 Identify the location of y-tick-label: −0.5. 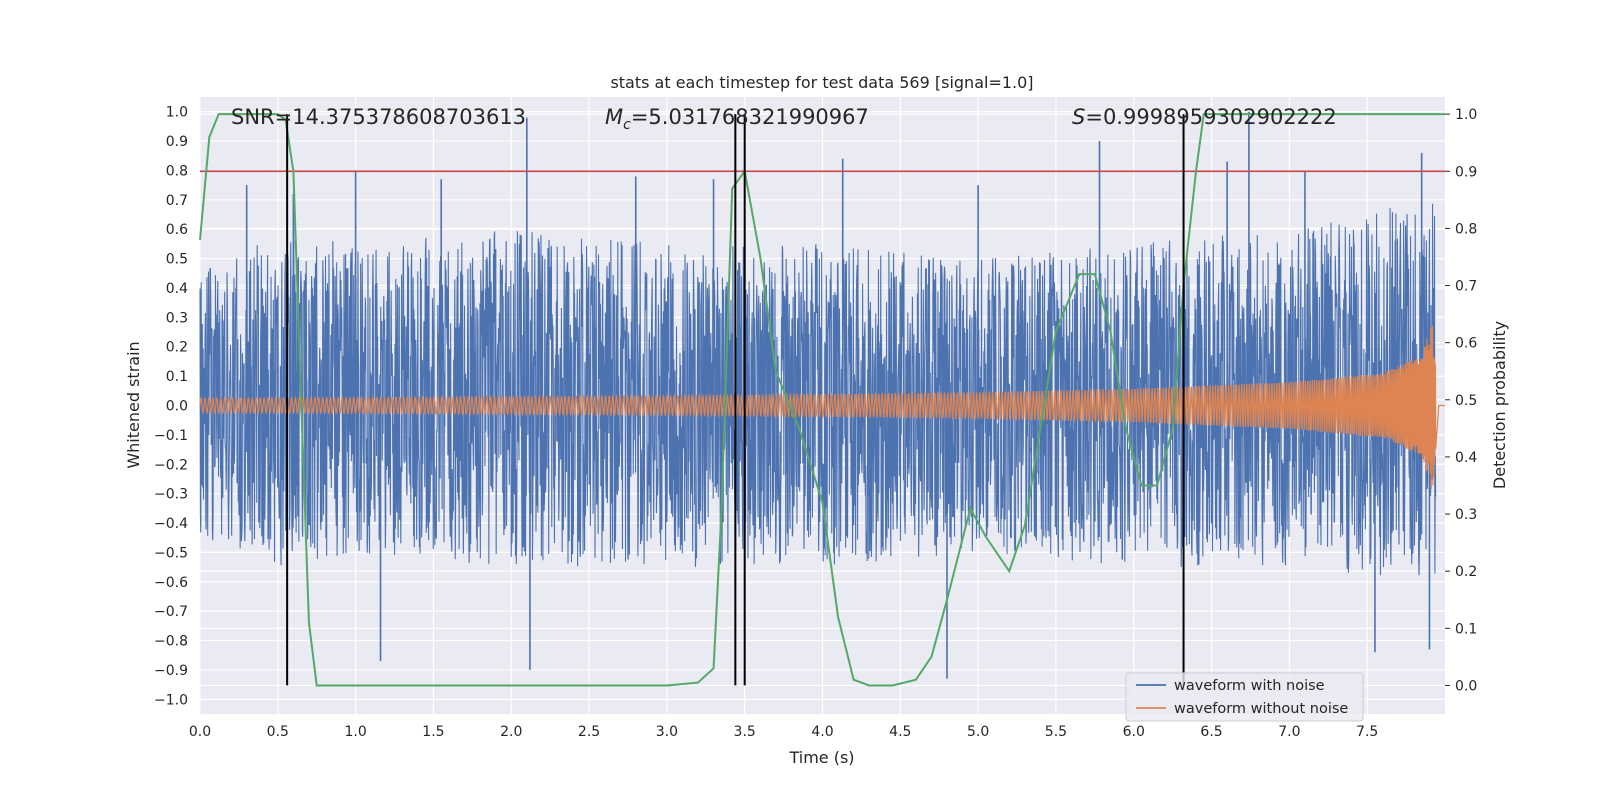
(171, 553).